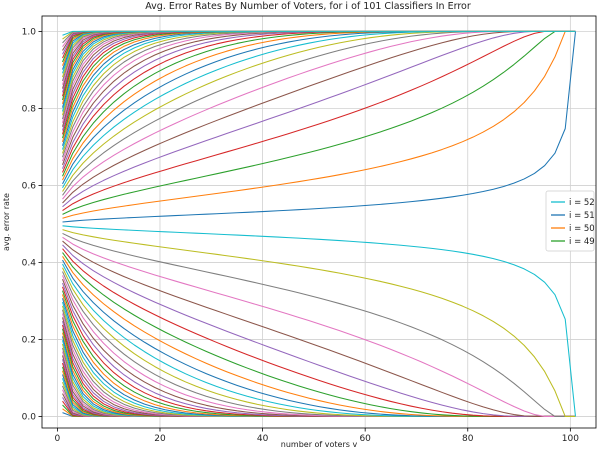 The image size is (599, 457). What do you see at coordinates (6, 222) in the screenshot?
I see `y-axis-label: avg. error rate` at bounding box center [6, 222].